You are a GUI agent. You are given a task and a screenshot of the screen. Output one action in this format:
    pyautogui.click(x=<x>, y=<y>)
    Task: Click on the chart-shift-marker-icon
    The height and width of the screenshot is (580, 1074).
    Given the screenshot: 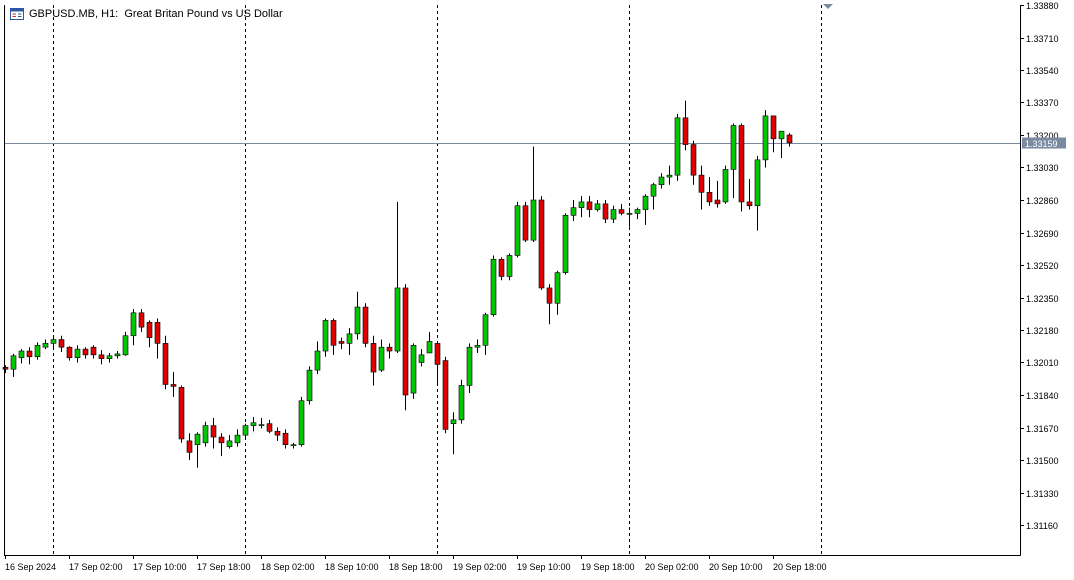 What is the action you would take?
    pyautogui.click(x=828, y=6)
    